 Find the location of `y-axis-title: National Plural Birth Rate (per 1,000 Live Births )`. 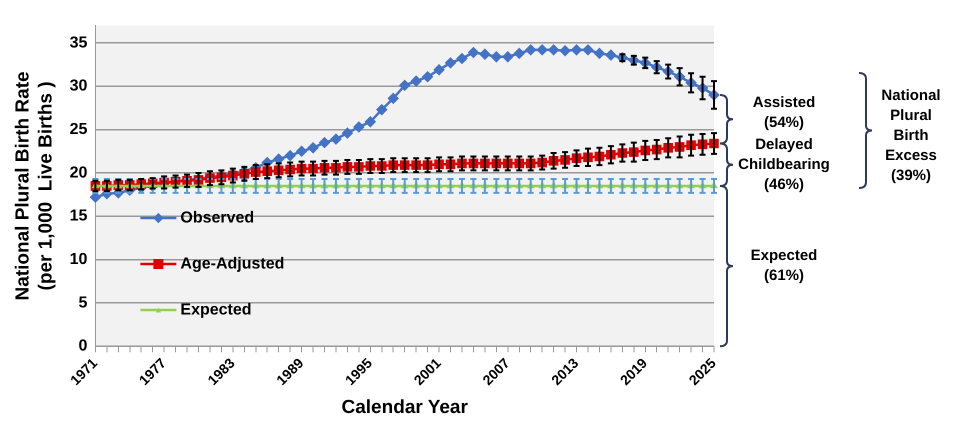

y-axis-title: National Plural Birth Rate (per 1,000 Live Births ) is located at coordinates (34, 186).